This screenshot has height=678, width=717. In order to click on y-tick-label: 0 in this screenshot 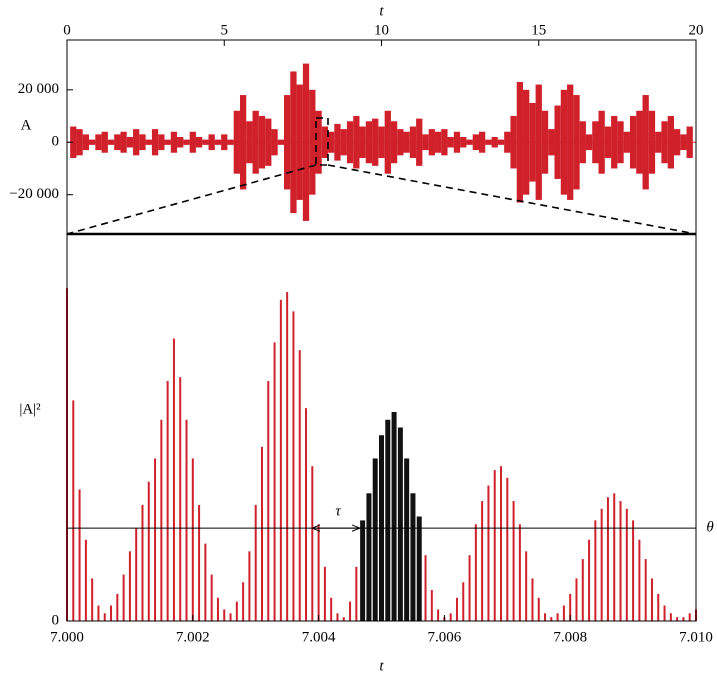, I will do `click(56, 142)`.